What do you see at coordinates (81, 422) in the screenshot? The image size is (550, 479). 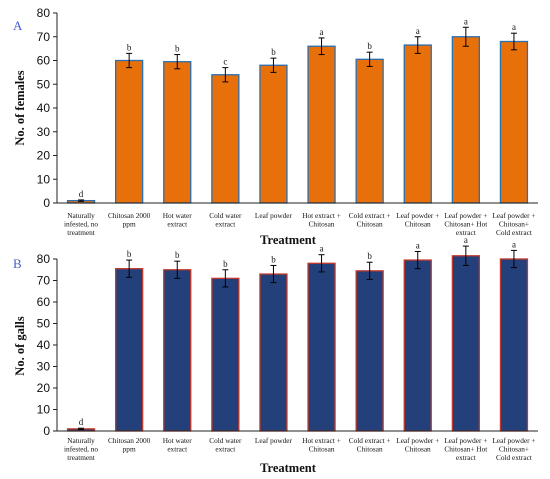 I see `panel-b-sig-label: d` at bounding box center [81, 422].